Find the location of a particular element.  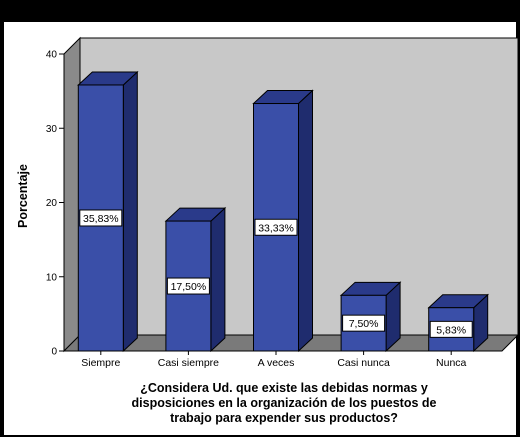

x-tick-label: Casi siempre is located at coordinates (188, 363).